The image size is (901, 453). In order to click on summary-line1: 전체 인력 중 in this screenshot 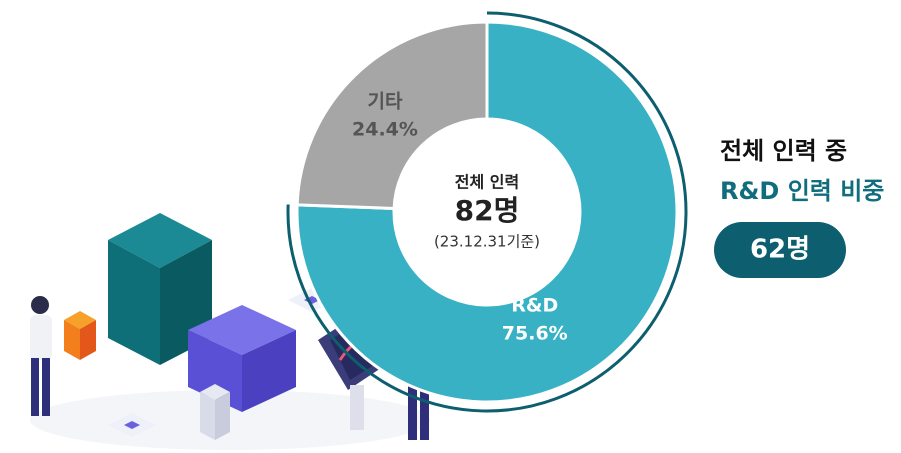, I will do `click(783, 151)`.